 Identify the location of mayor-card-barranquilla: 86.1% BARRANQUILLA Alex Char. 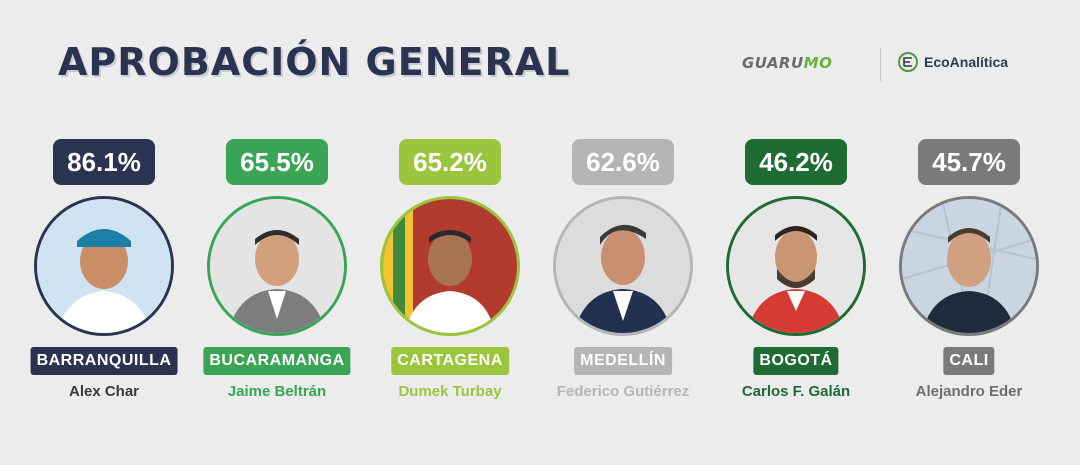
(104, 274).